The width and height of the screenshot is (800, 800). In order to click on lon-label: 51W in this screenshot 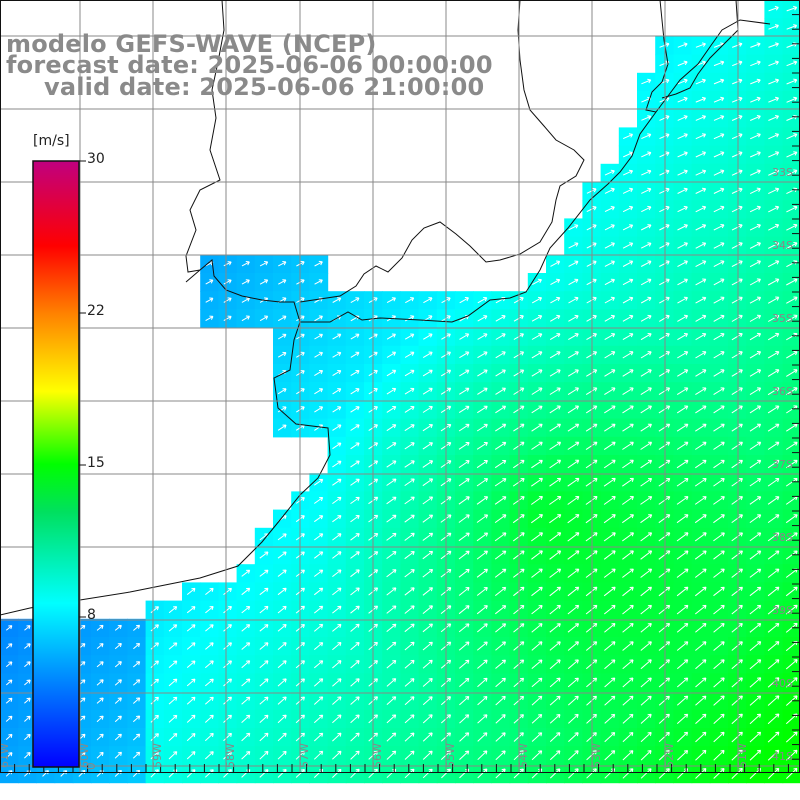, I will do `click(742, 755)`.